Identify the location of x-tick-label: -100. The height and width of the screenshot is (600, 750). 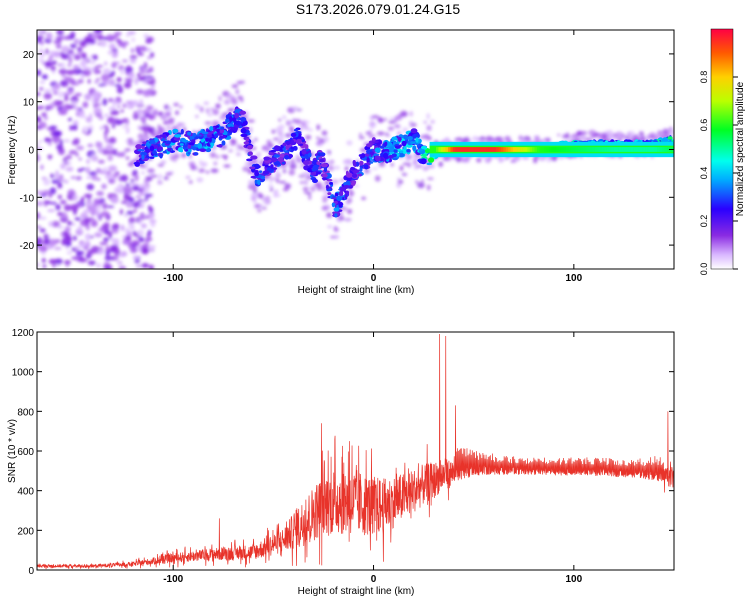
(173, 579).